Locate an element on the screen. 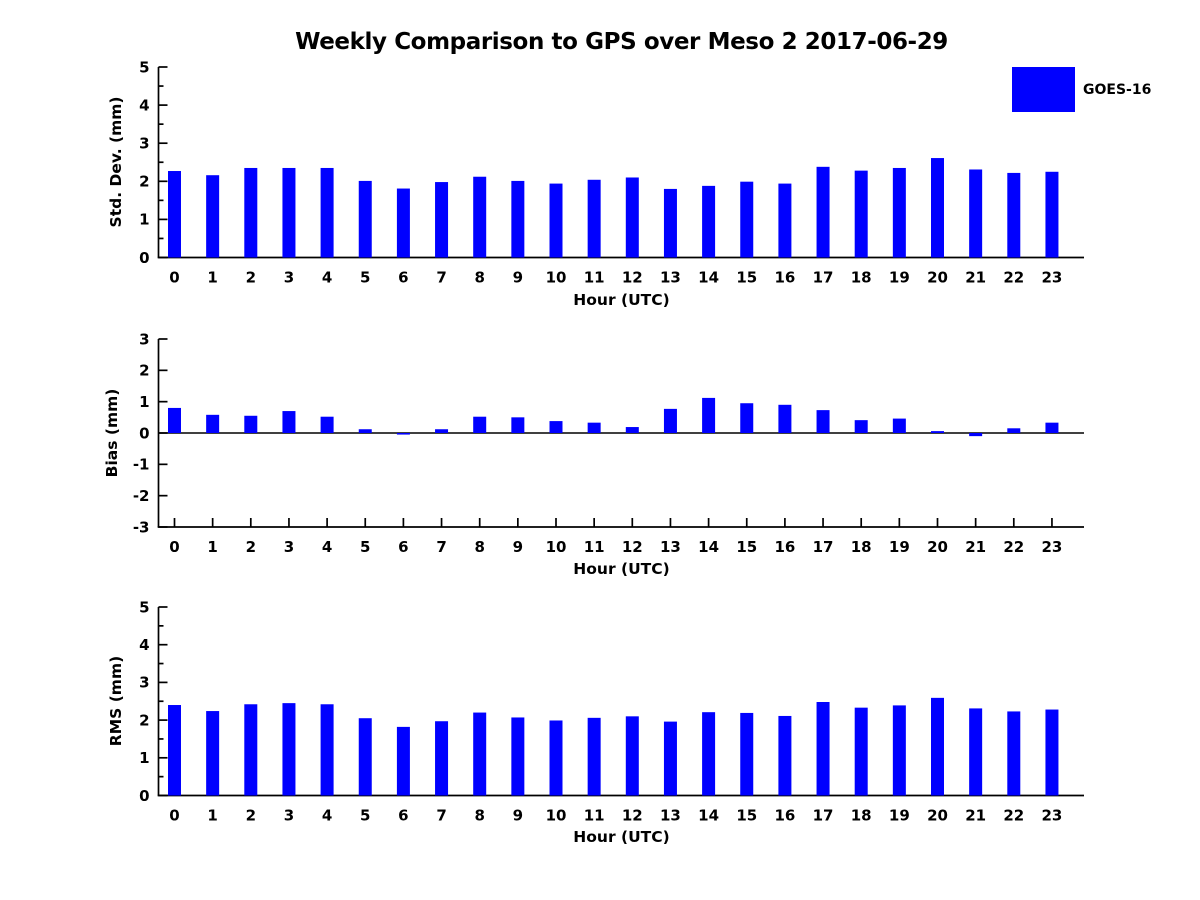  x-tick-label: 21 is located at coordinates (975, 815).